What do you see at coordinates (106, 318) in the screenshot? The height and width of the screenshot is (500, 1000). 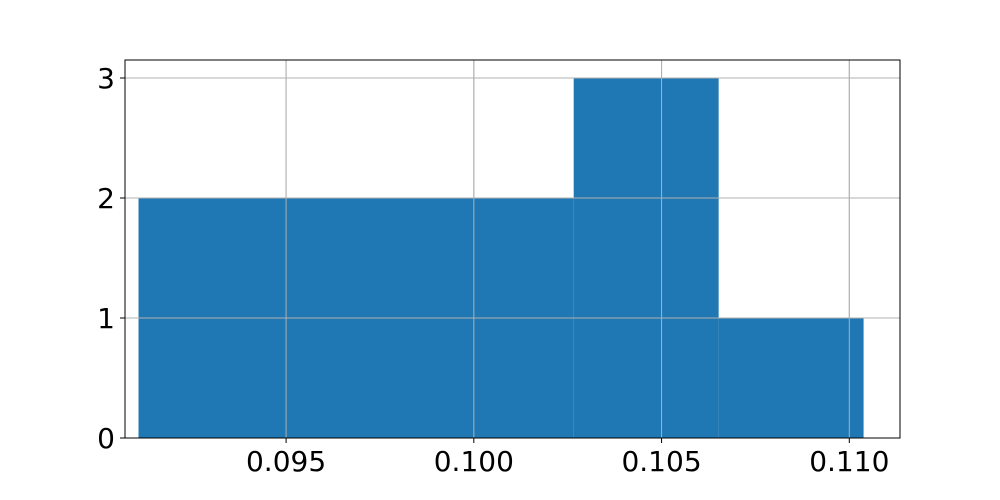 I see `y-tick-label: 1` at bounding box center [106, 318].